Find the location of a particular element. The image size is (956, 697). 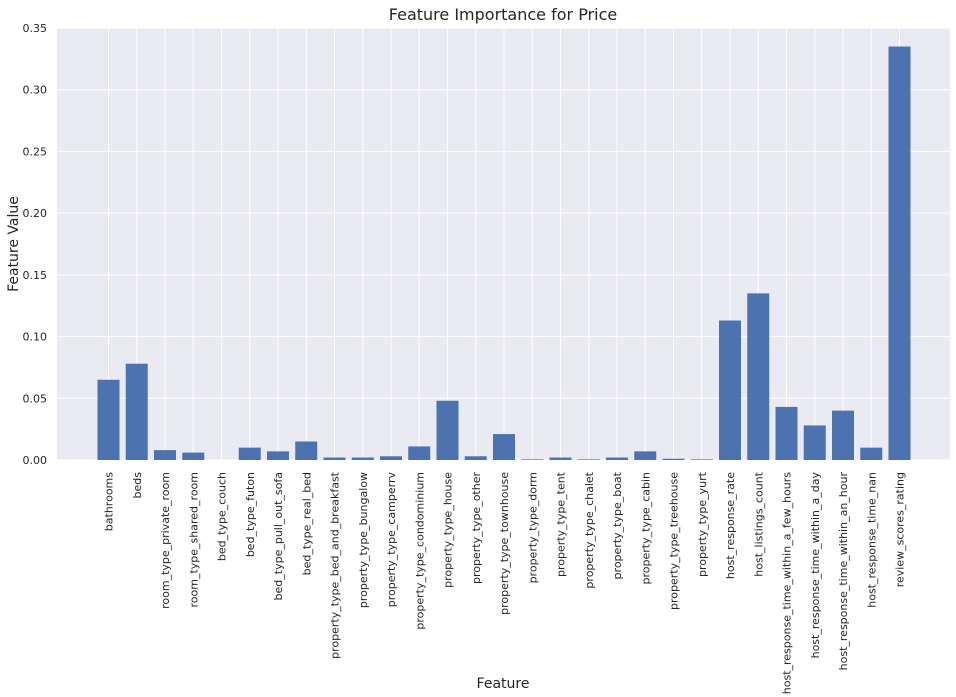

x-tick-label: bed_type_pull_out_sofa is located at coordinates (278, 536).